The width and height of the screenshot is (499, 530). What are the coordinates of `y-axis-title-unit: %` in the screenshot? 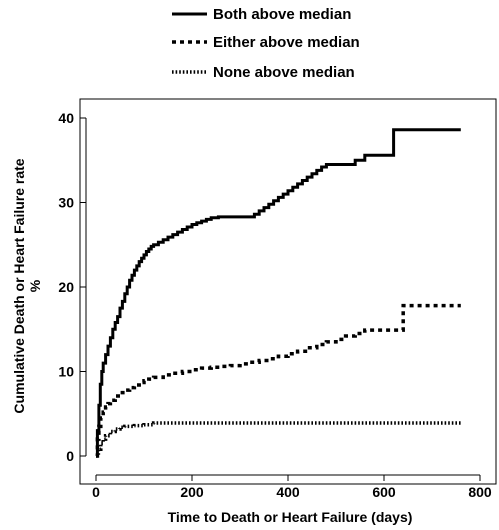 It's located at (35, 285).